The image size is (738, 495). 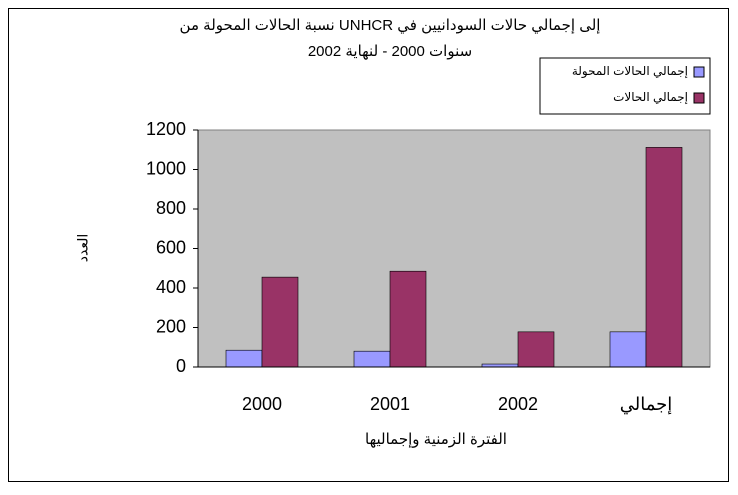 What do you see at coordinates (625, 86) in the screenshot?
I see `legend-box` at bounding box center [625, 86].